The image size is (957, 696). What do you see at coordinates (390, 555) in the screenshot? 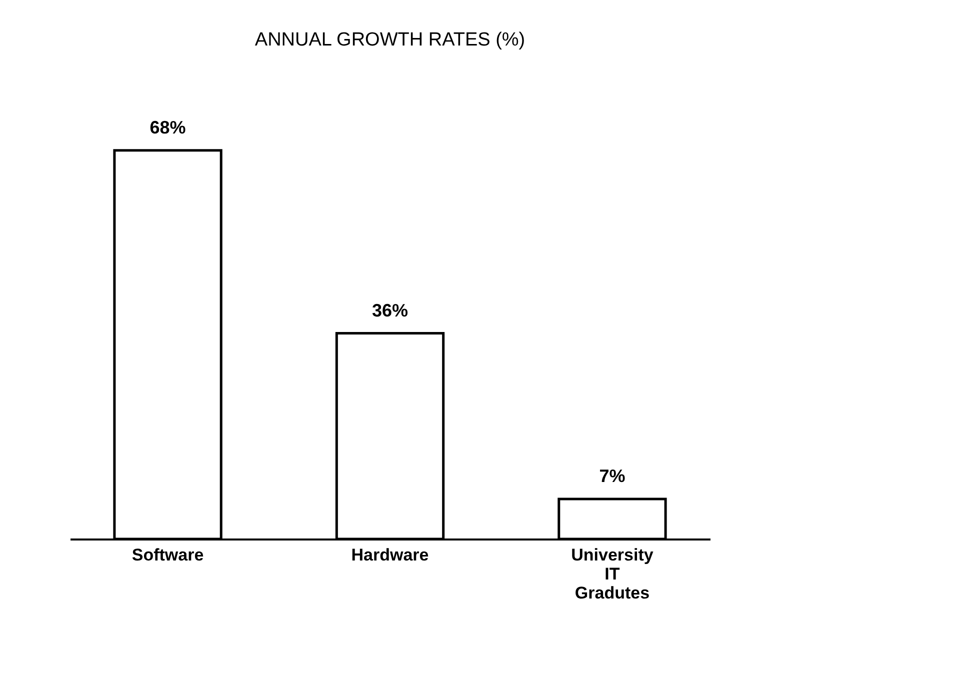
I see `x-tick-label: Hardware` at bounding box center [390, 555].